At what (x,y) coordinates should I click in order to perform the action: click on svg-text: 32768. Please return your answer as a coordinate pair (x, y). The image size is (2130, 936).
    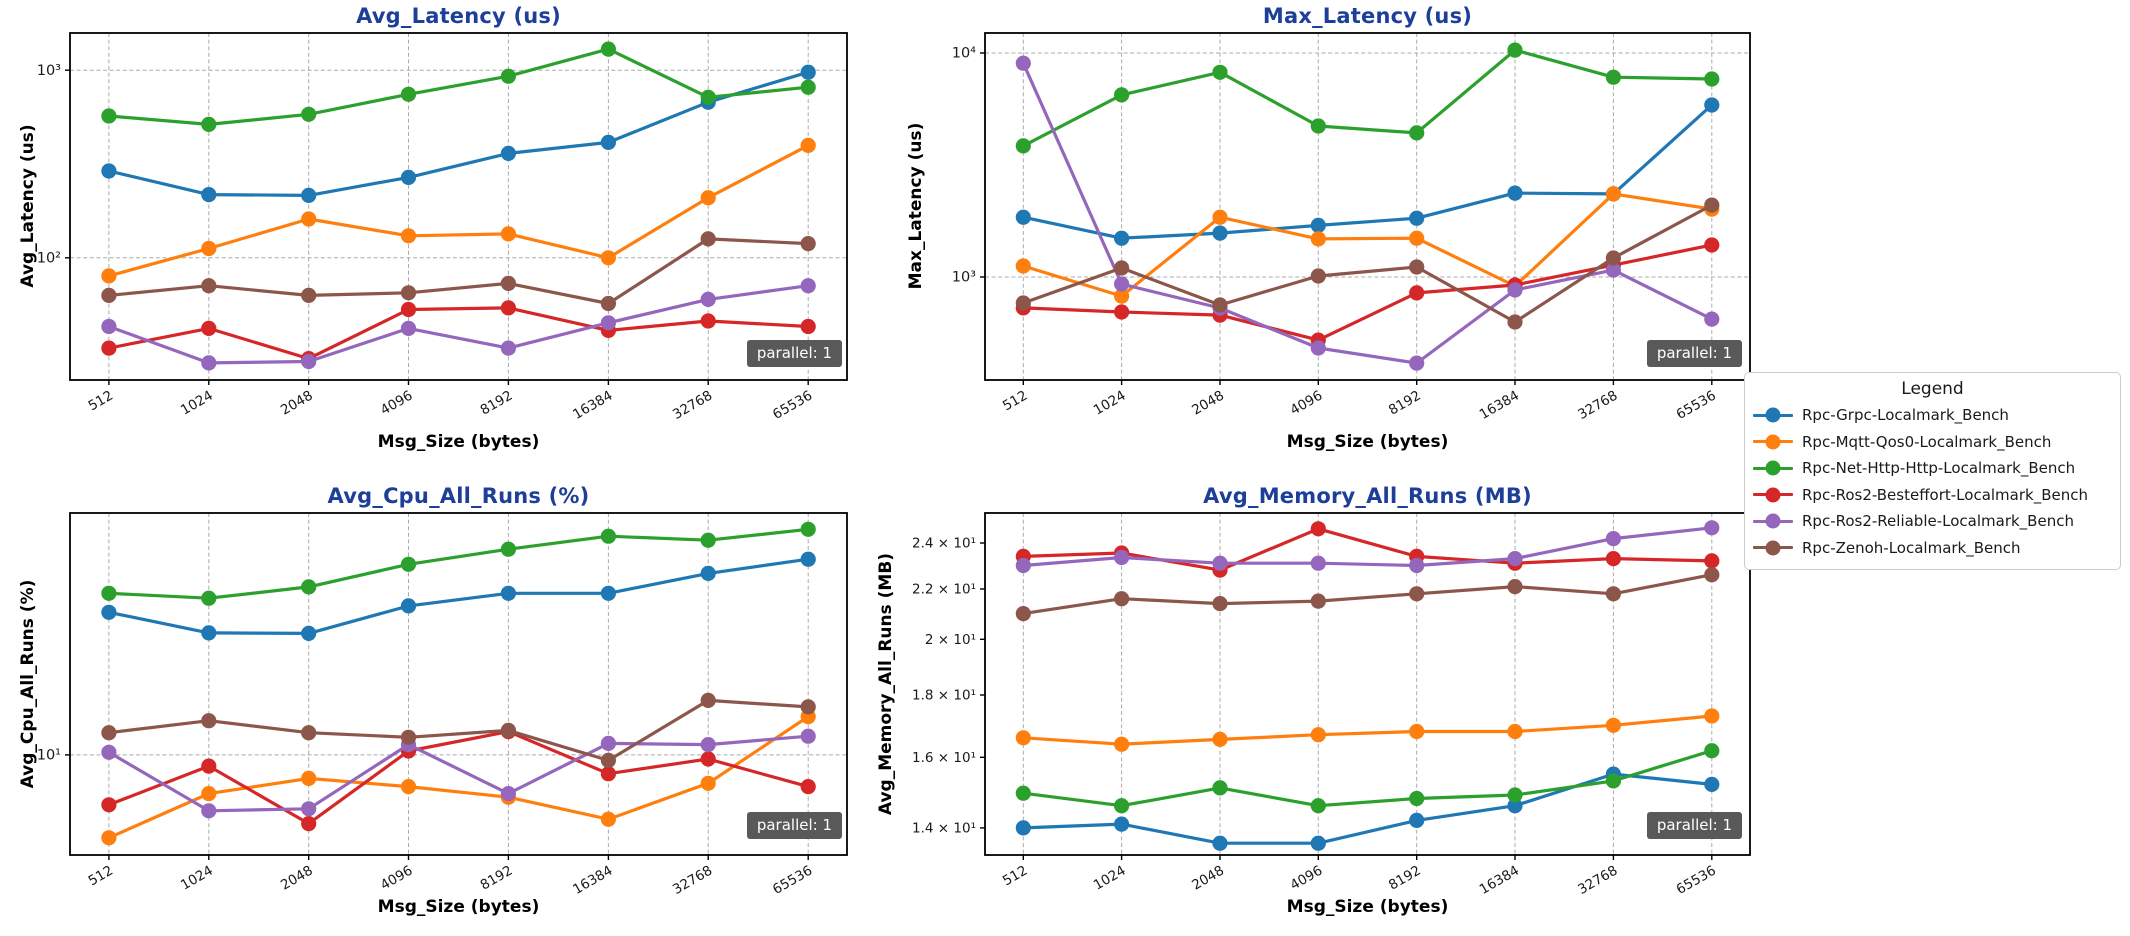
    Looking at the image, I should click on (1597, 880).